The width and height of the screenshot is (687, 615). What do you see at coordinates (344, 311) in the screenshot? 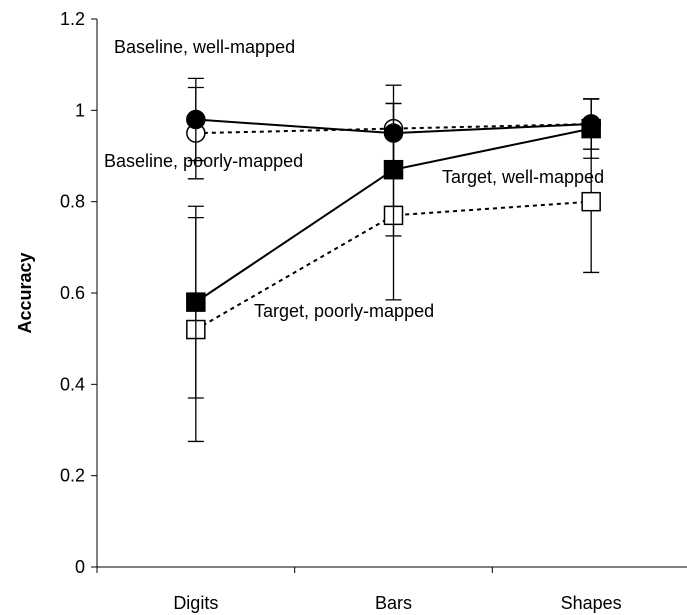
I see `annotation-target-poorly-mapped: Target, poorly-mapped` at bounding box center [344, 311].